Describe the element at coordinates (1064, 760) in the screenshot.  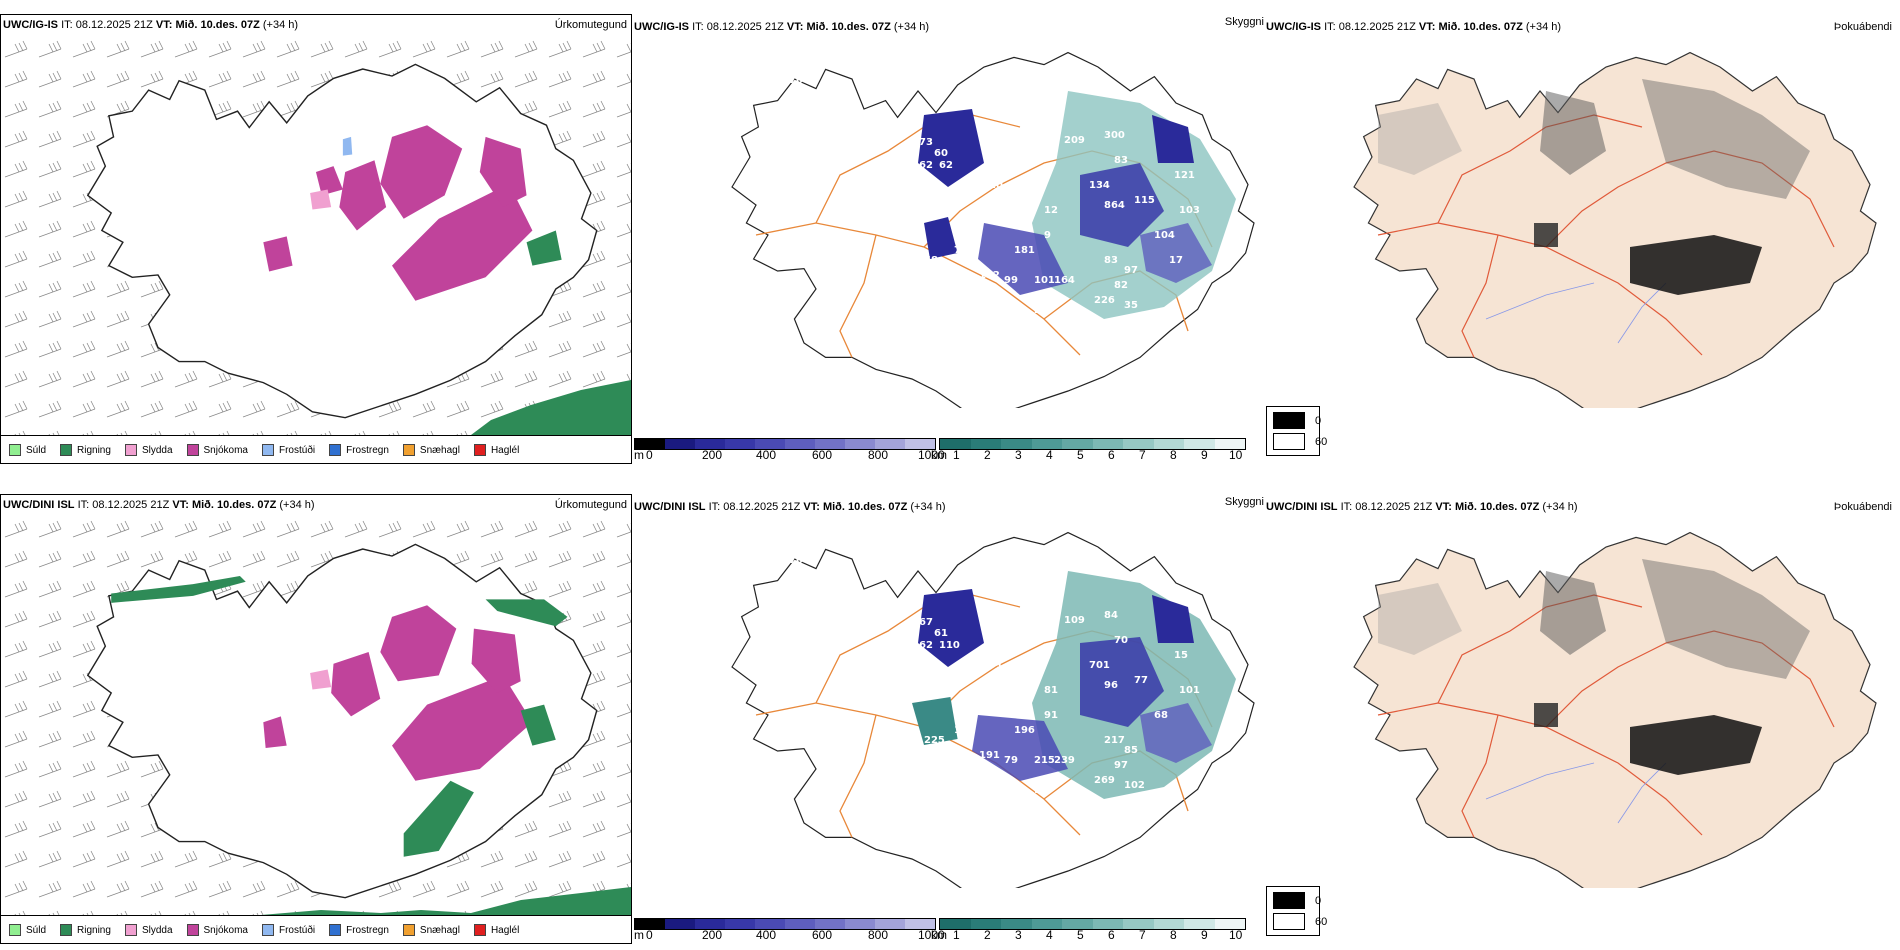
I see `cloud-base-label: 239` at that location.